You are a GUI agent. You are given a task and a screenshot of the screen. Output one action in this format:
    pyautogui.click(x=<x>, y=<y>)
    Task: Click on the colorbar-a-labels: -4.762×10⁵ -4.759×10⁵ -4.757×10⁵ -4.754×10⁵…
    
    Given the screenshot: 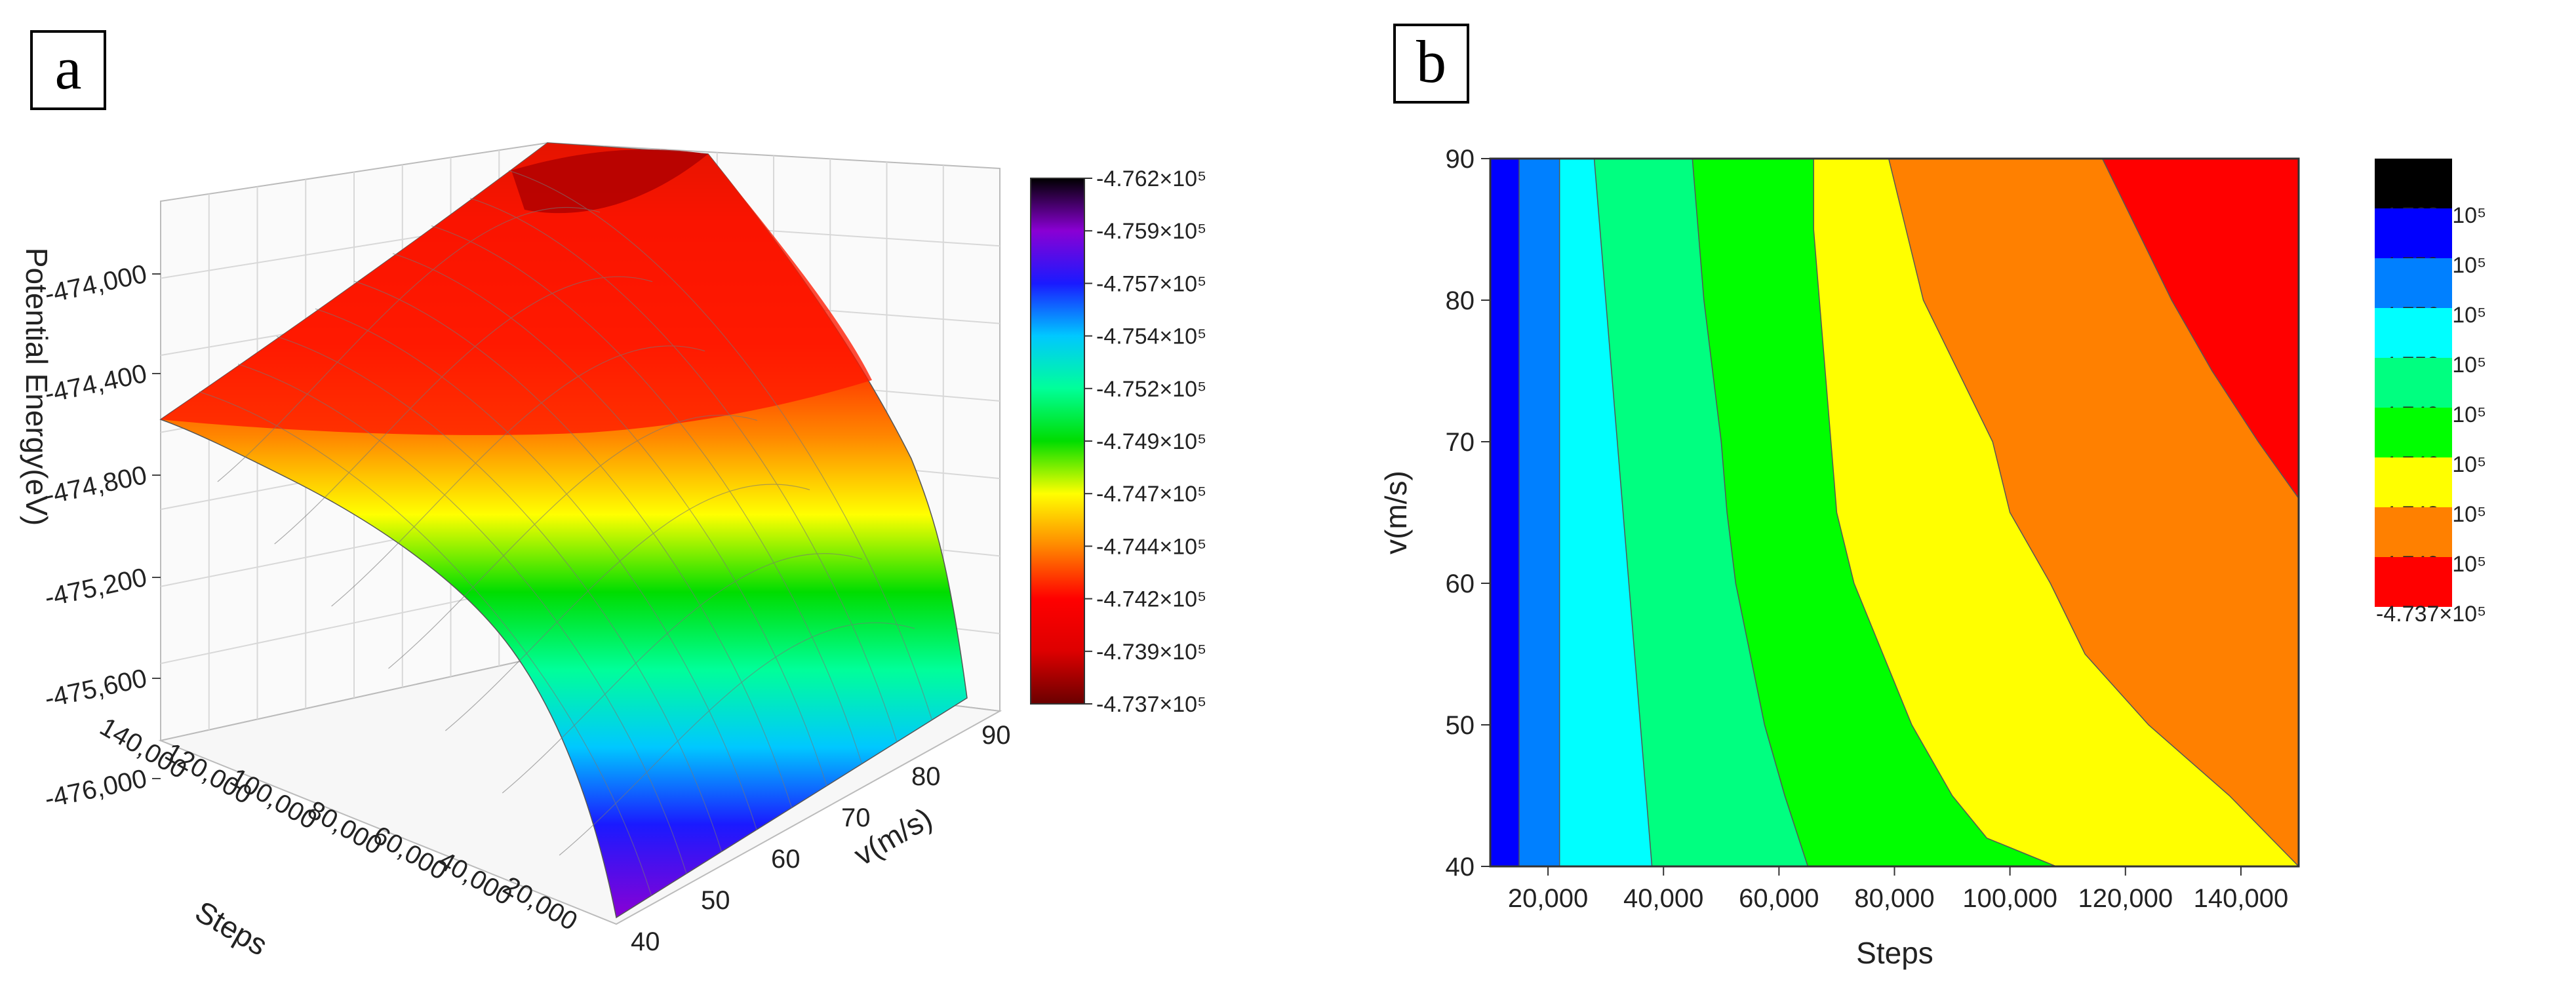 What is the action you would take?
    pyautogui.click(x=1145, y=441)
    